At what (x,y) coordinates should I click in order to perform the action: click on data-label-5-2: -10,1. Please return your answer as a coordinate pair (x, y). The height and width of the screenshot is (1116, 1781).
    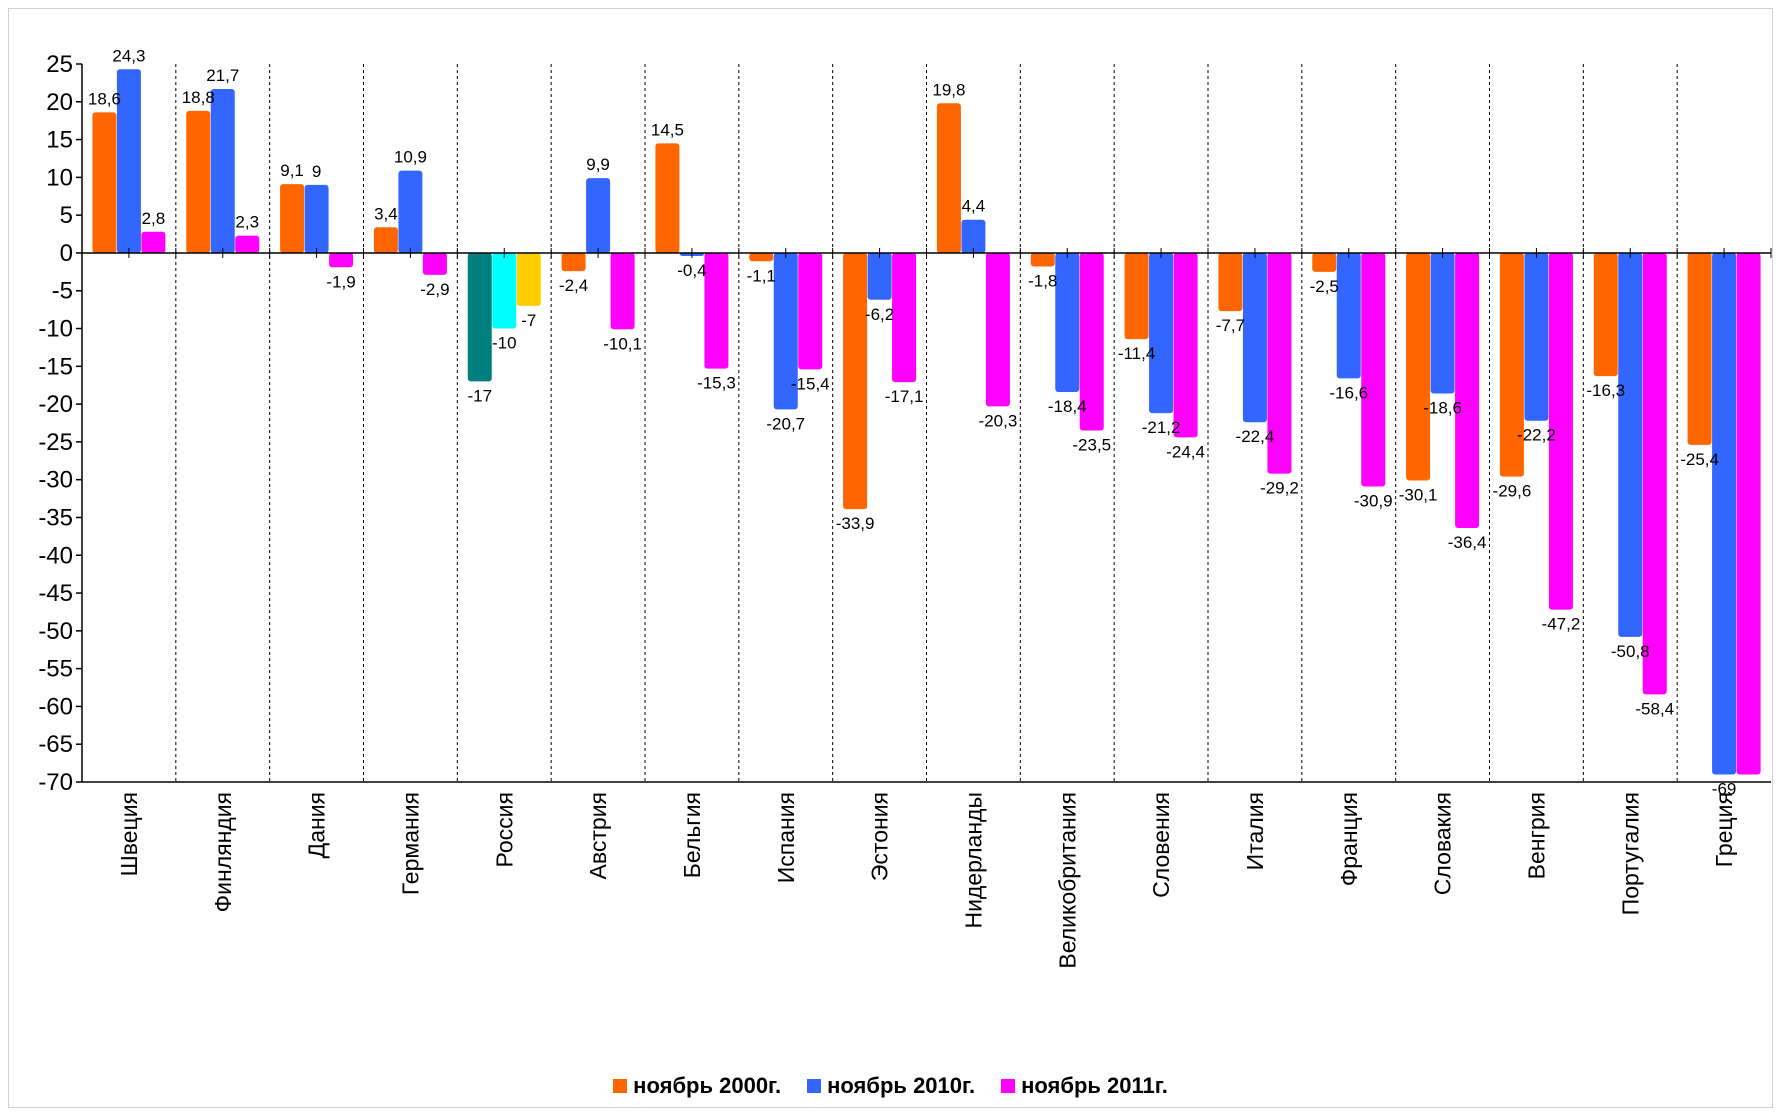
    Looking at the image, I should click on (622, 343).